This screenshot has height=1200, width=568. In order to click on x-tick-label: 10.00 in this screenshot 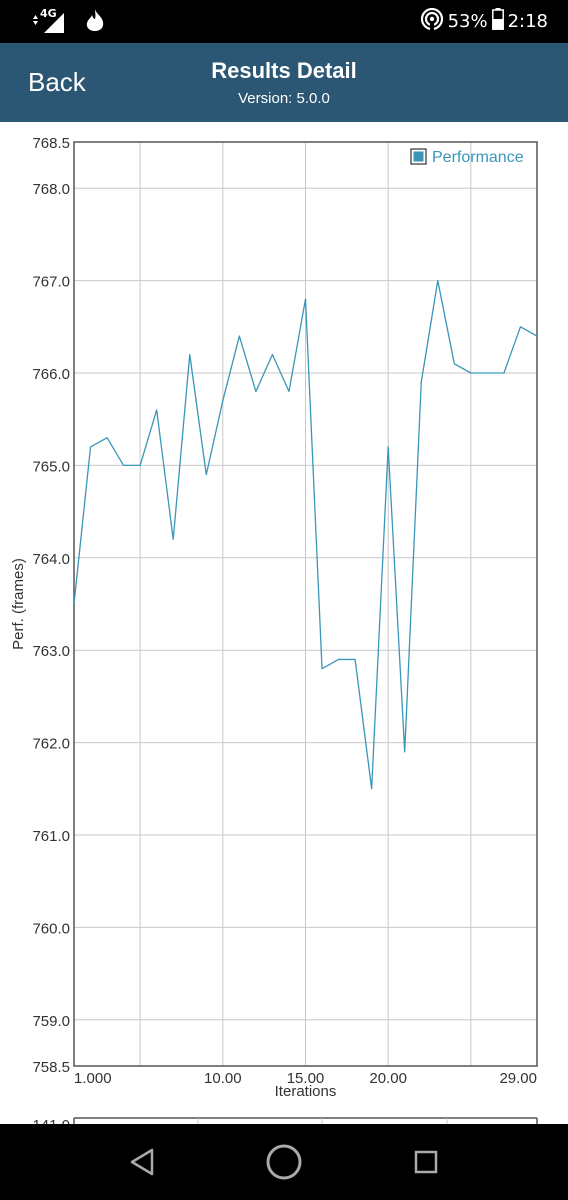, I will do `click(223, 1078)`.